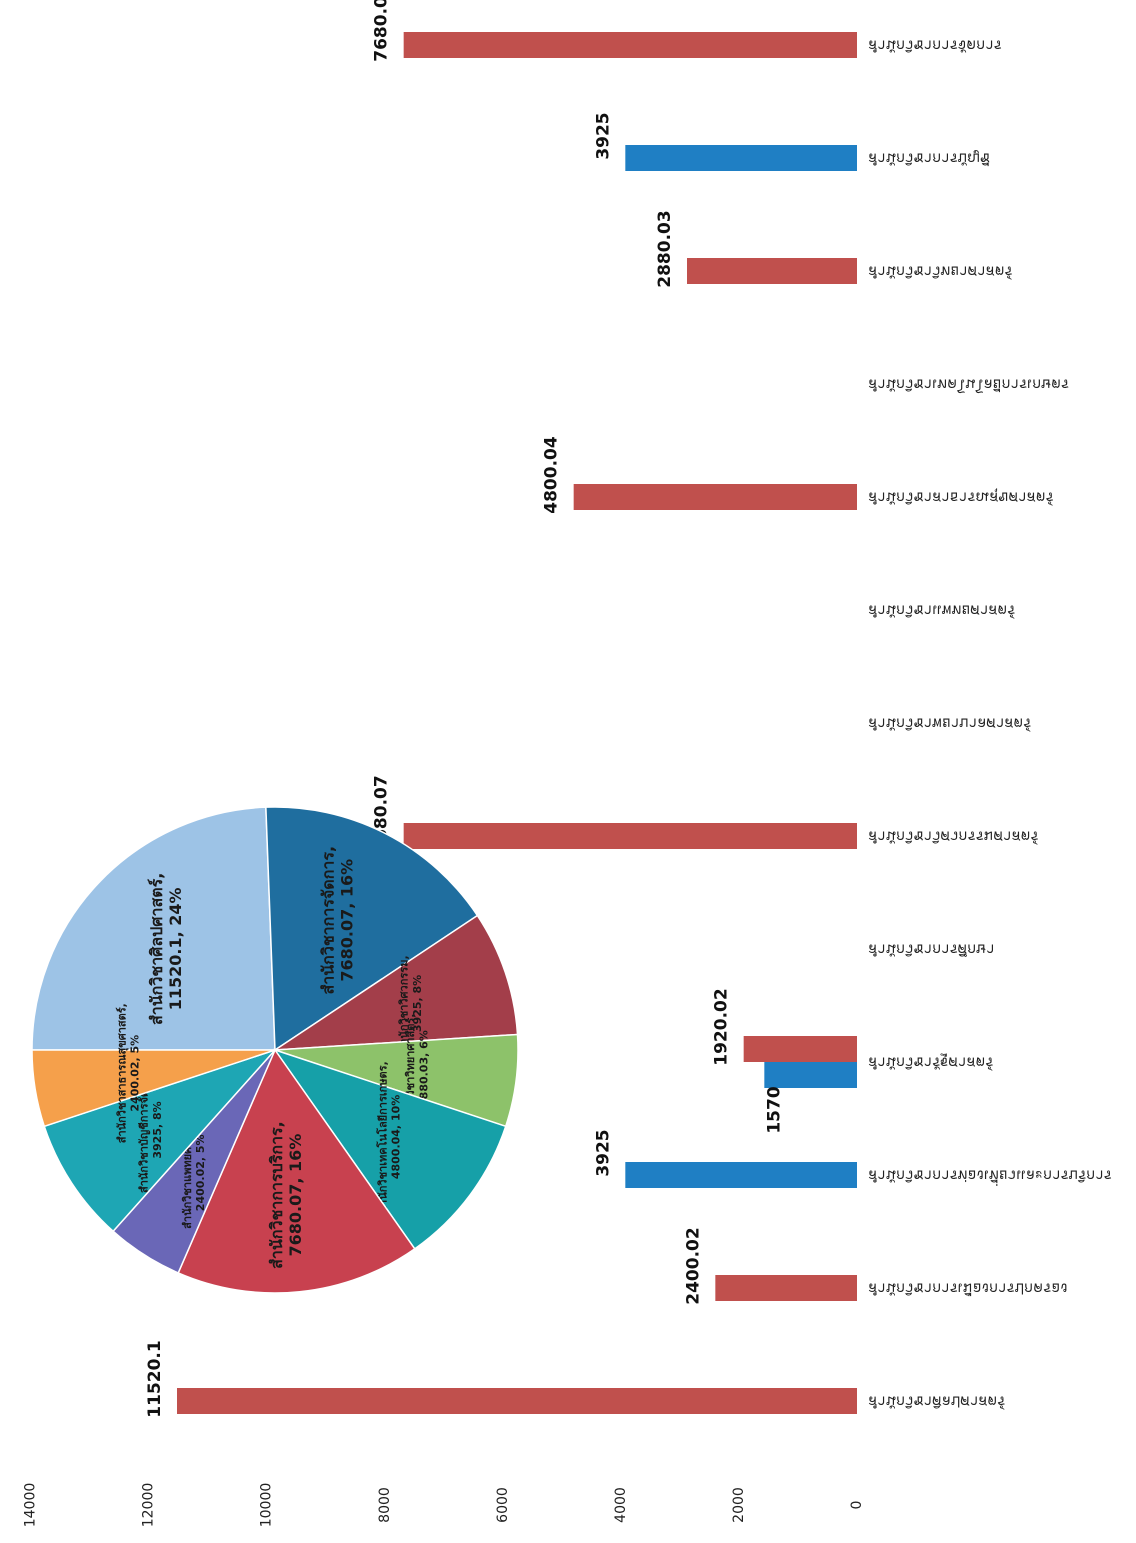 The image size is (1136, 1543). Describe the element at coordinates (931, 950) in the screenshot. I see `category-label: สำนักวิชาการศึกษา` at that location.